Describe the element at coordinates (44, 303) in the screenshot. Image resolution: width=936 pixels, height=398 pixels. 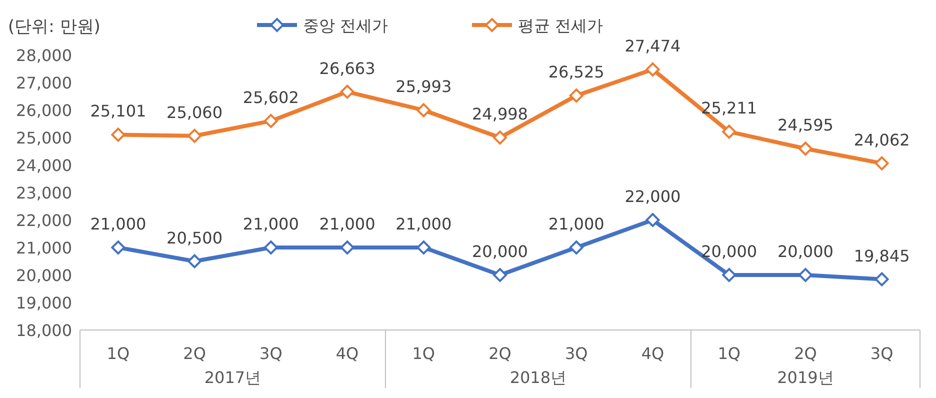
I see `y-tick-label: 19,000` at that location.